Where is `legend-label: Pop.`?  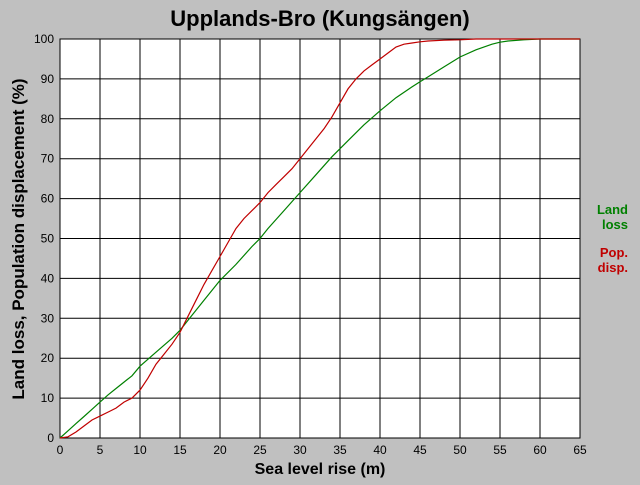 legend-label: Pop. is located at coordinates (614, 252).